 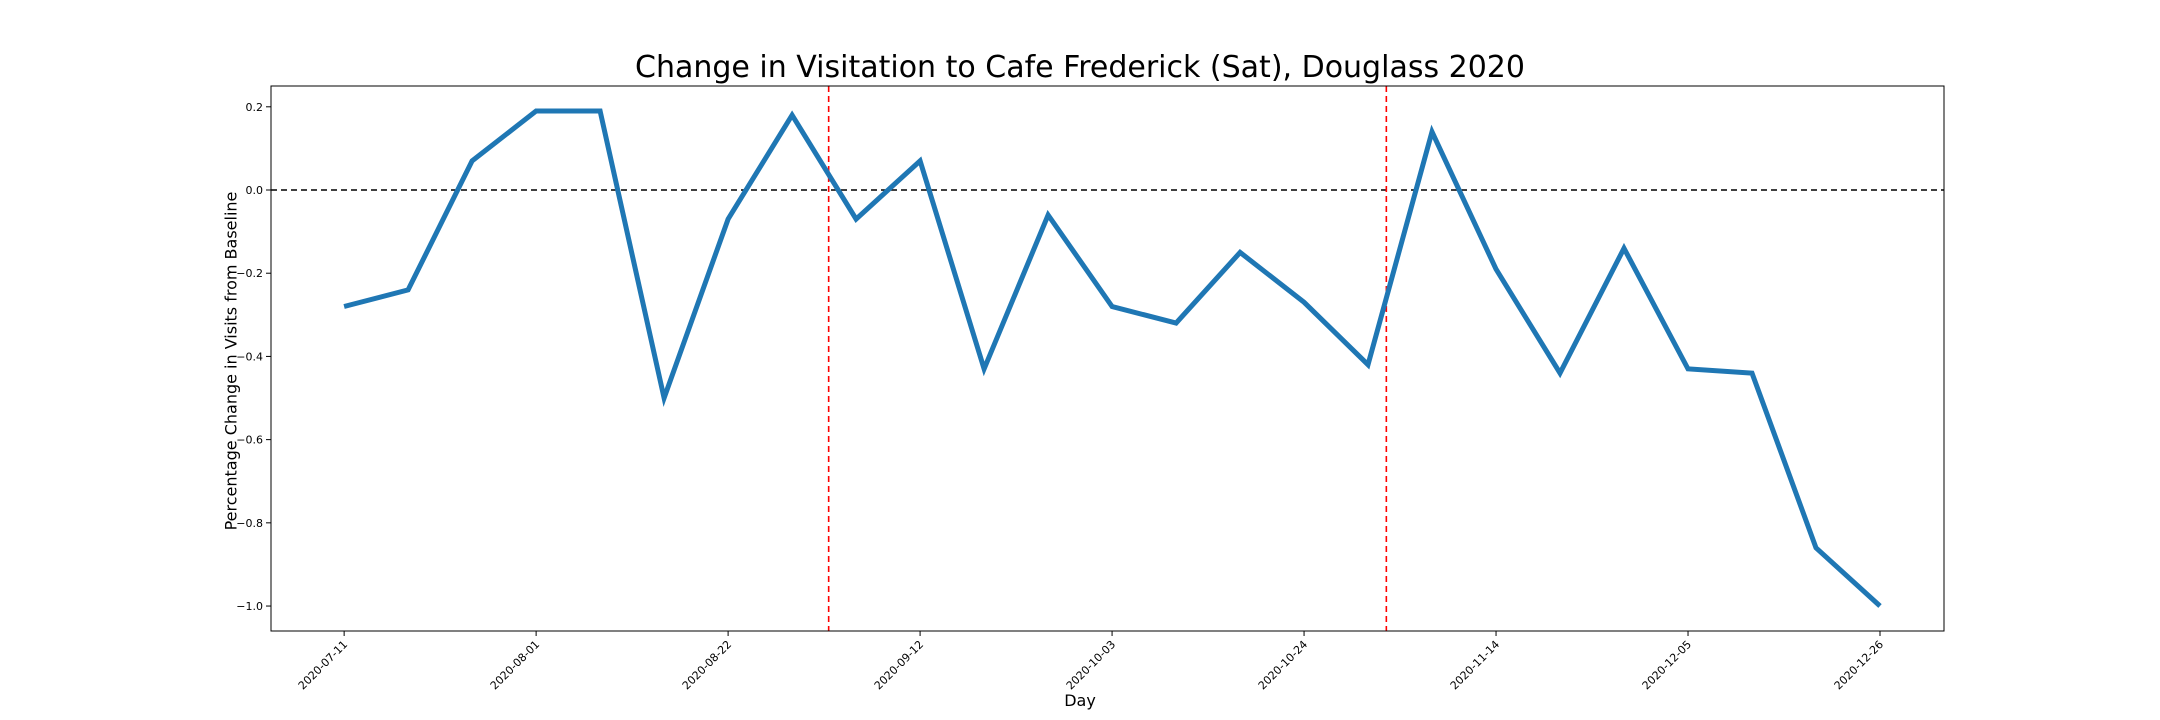 What do you see at coordinates (707, 665) in the screenshot?
I see `x-tick-label: 2020-08-22` at bounding box center [707, 665].